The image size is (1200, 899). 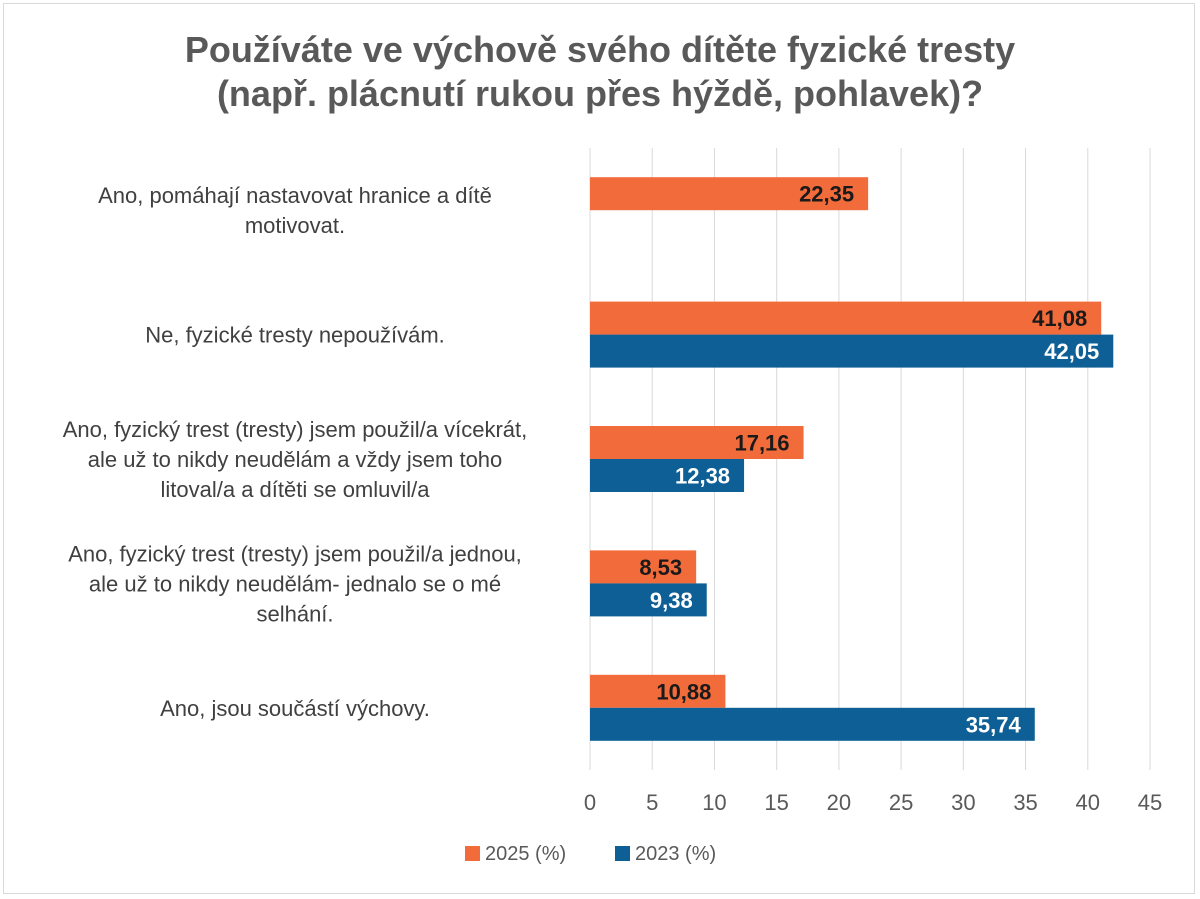 I want to click on category-label-line: Ne, fyzické tresty nepoužívám., so click(x=295, y=335).